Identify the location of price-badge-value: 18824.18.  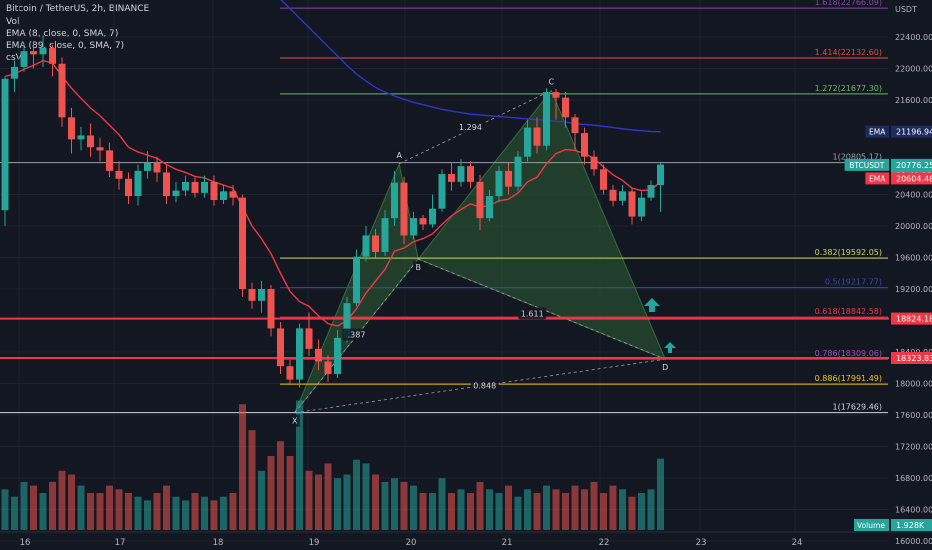
(914, 319).